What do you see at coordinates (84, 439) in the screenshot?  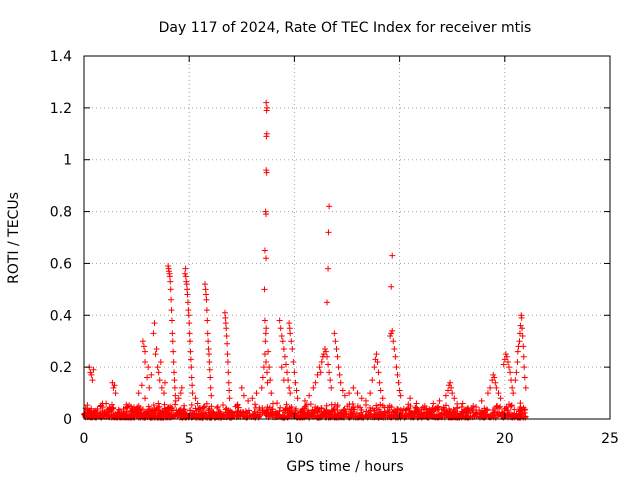 I see `x-tick-label: 0` at bounding box center [84, 439].